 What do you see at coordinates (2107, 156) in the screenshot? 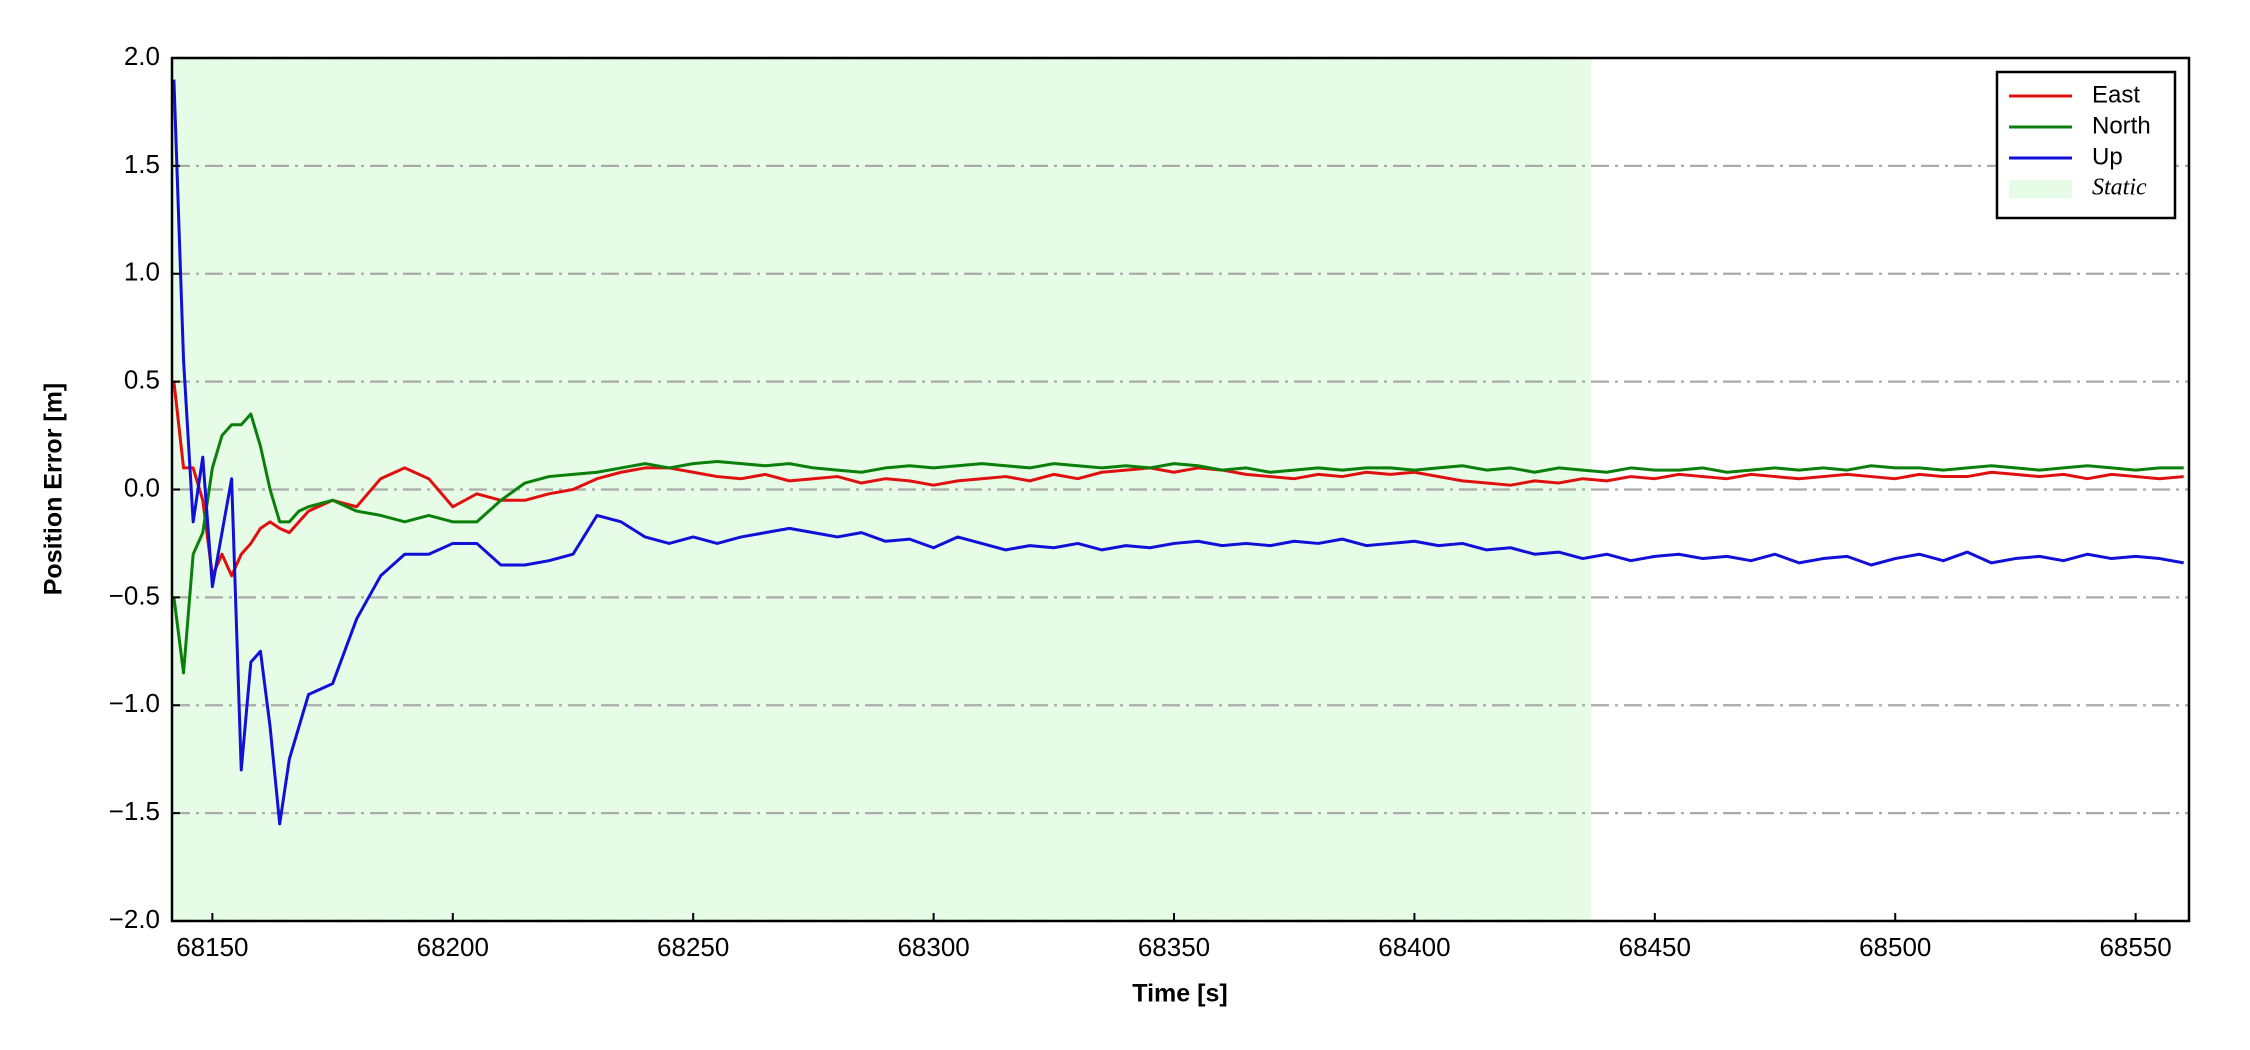
I see `legend-label: Up` at bounding box center [2107, 156].